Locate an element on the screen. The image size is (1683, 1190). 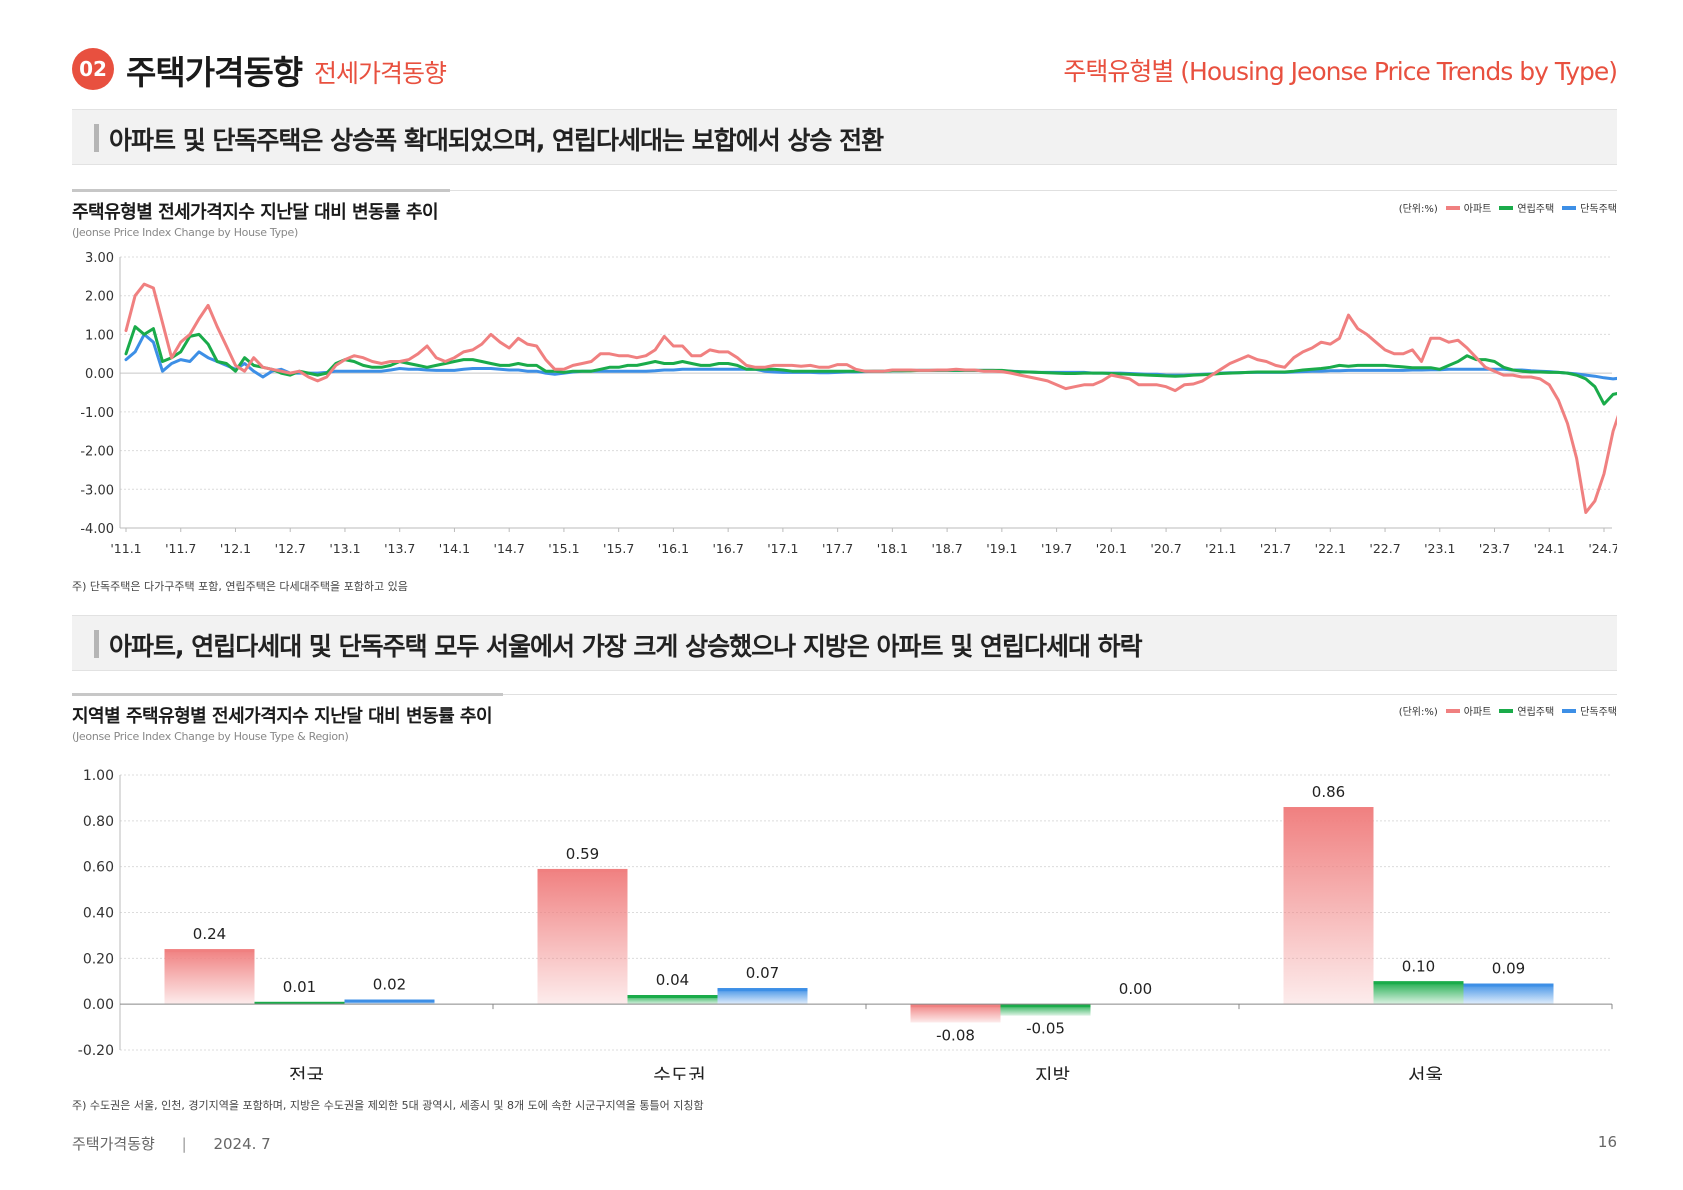
x-tick-label: '11.1 is located at coordinates (125, 548).